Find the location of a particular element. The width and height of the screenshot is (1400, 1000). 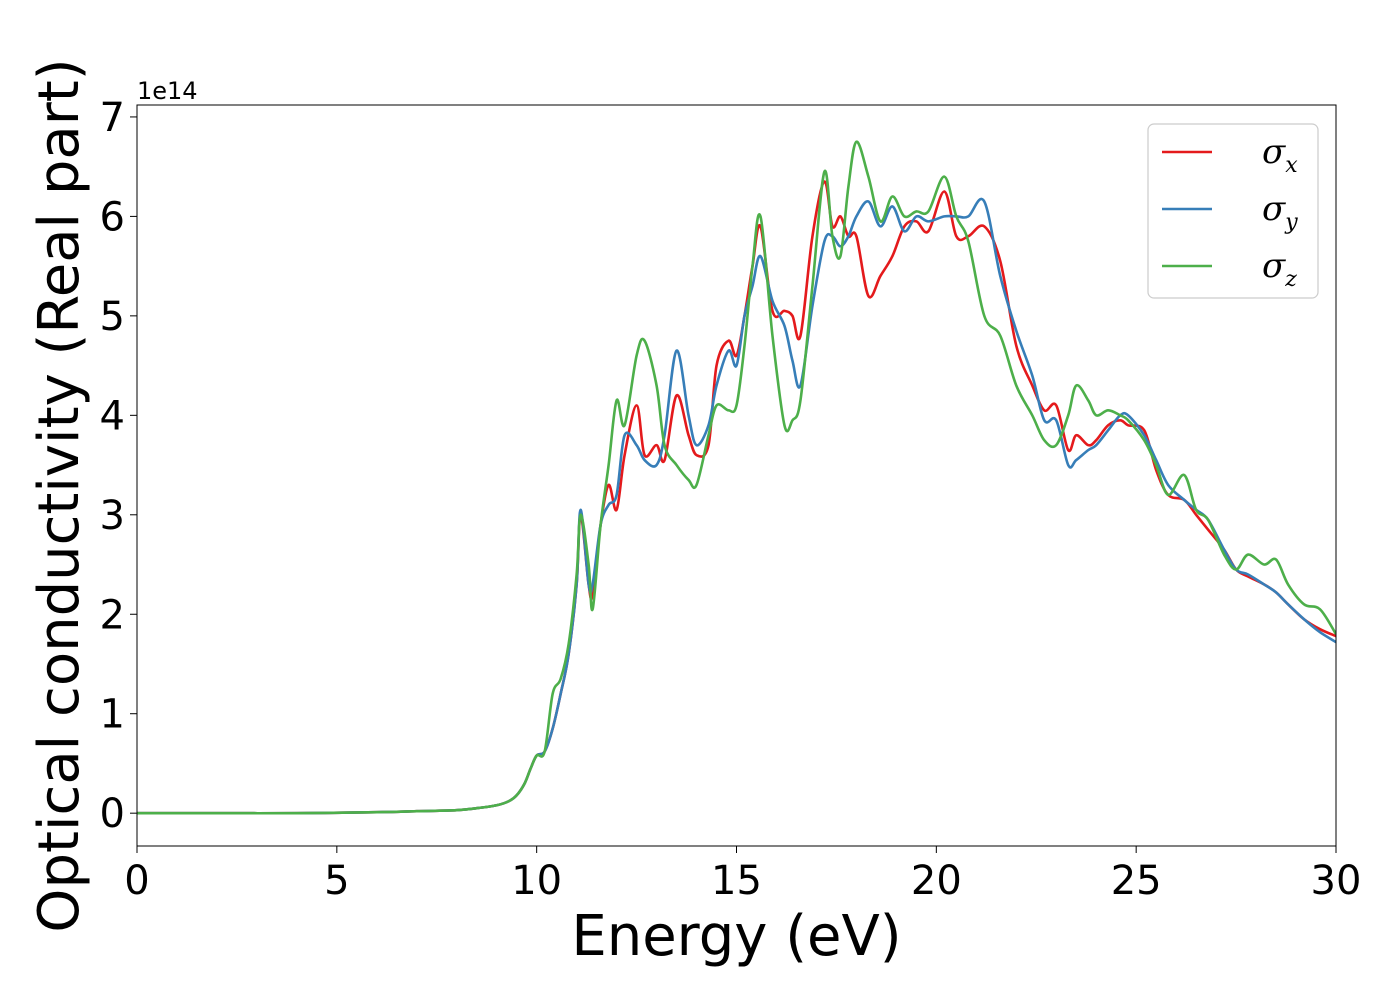

y-tick-label: 6 is located at coordinates (112, 217).